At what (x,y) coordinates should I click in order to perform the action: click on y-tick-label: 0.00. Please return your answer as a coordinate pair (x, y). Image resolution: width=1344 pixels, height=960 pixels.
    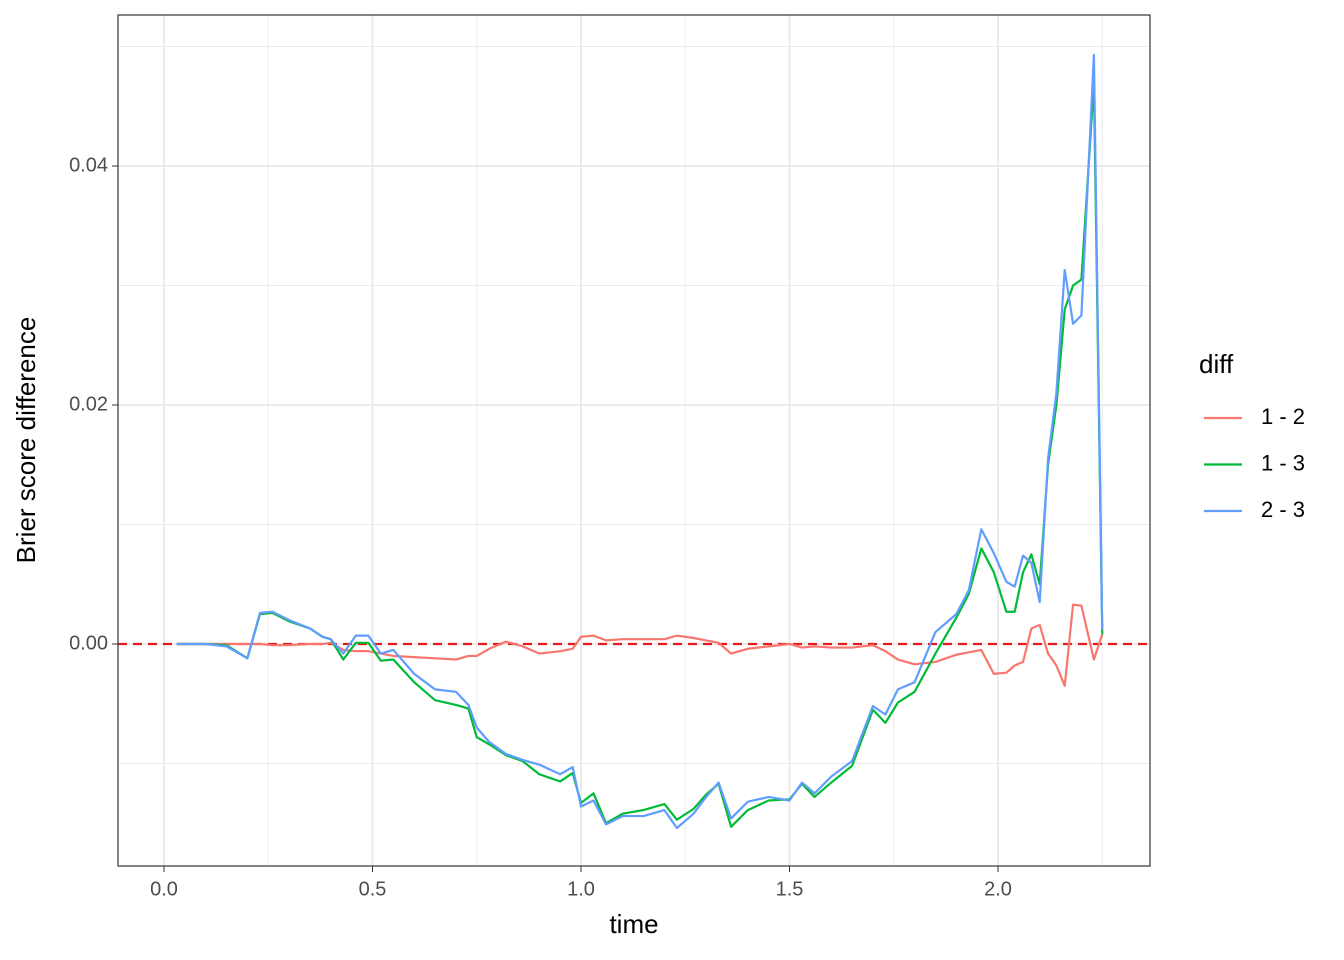
    Looking at the image, I should click on (88, 643).